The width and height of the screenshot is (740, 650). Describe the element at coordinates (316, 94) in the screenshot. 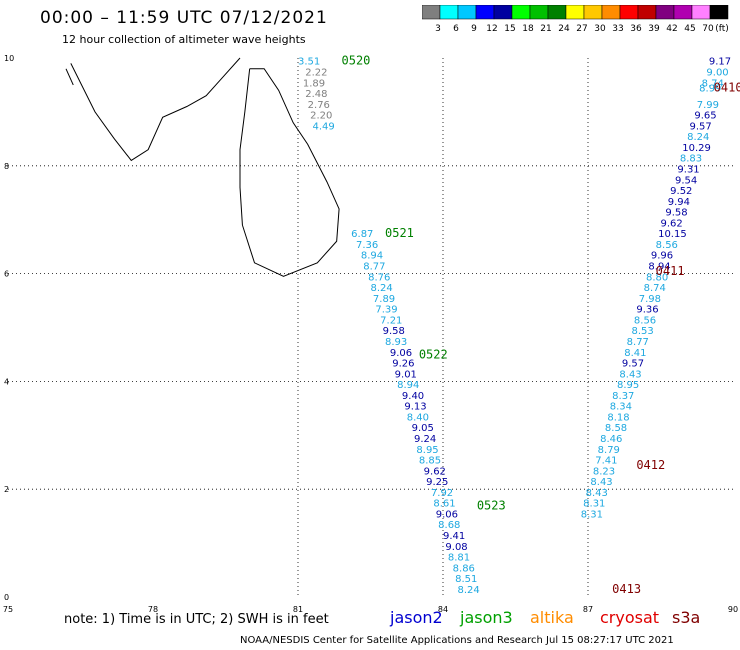

I see `wave-height-label: 2.48` at that location.